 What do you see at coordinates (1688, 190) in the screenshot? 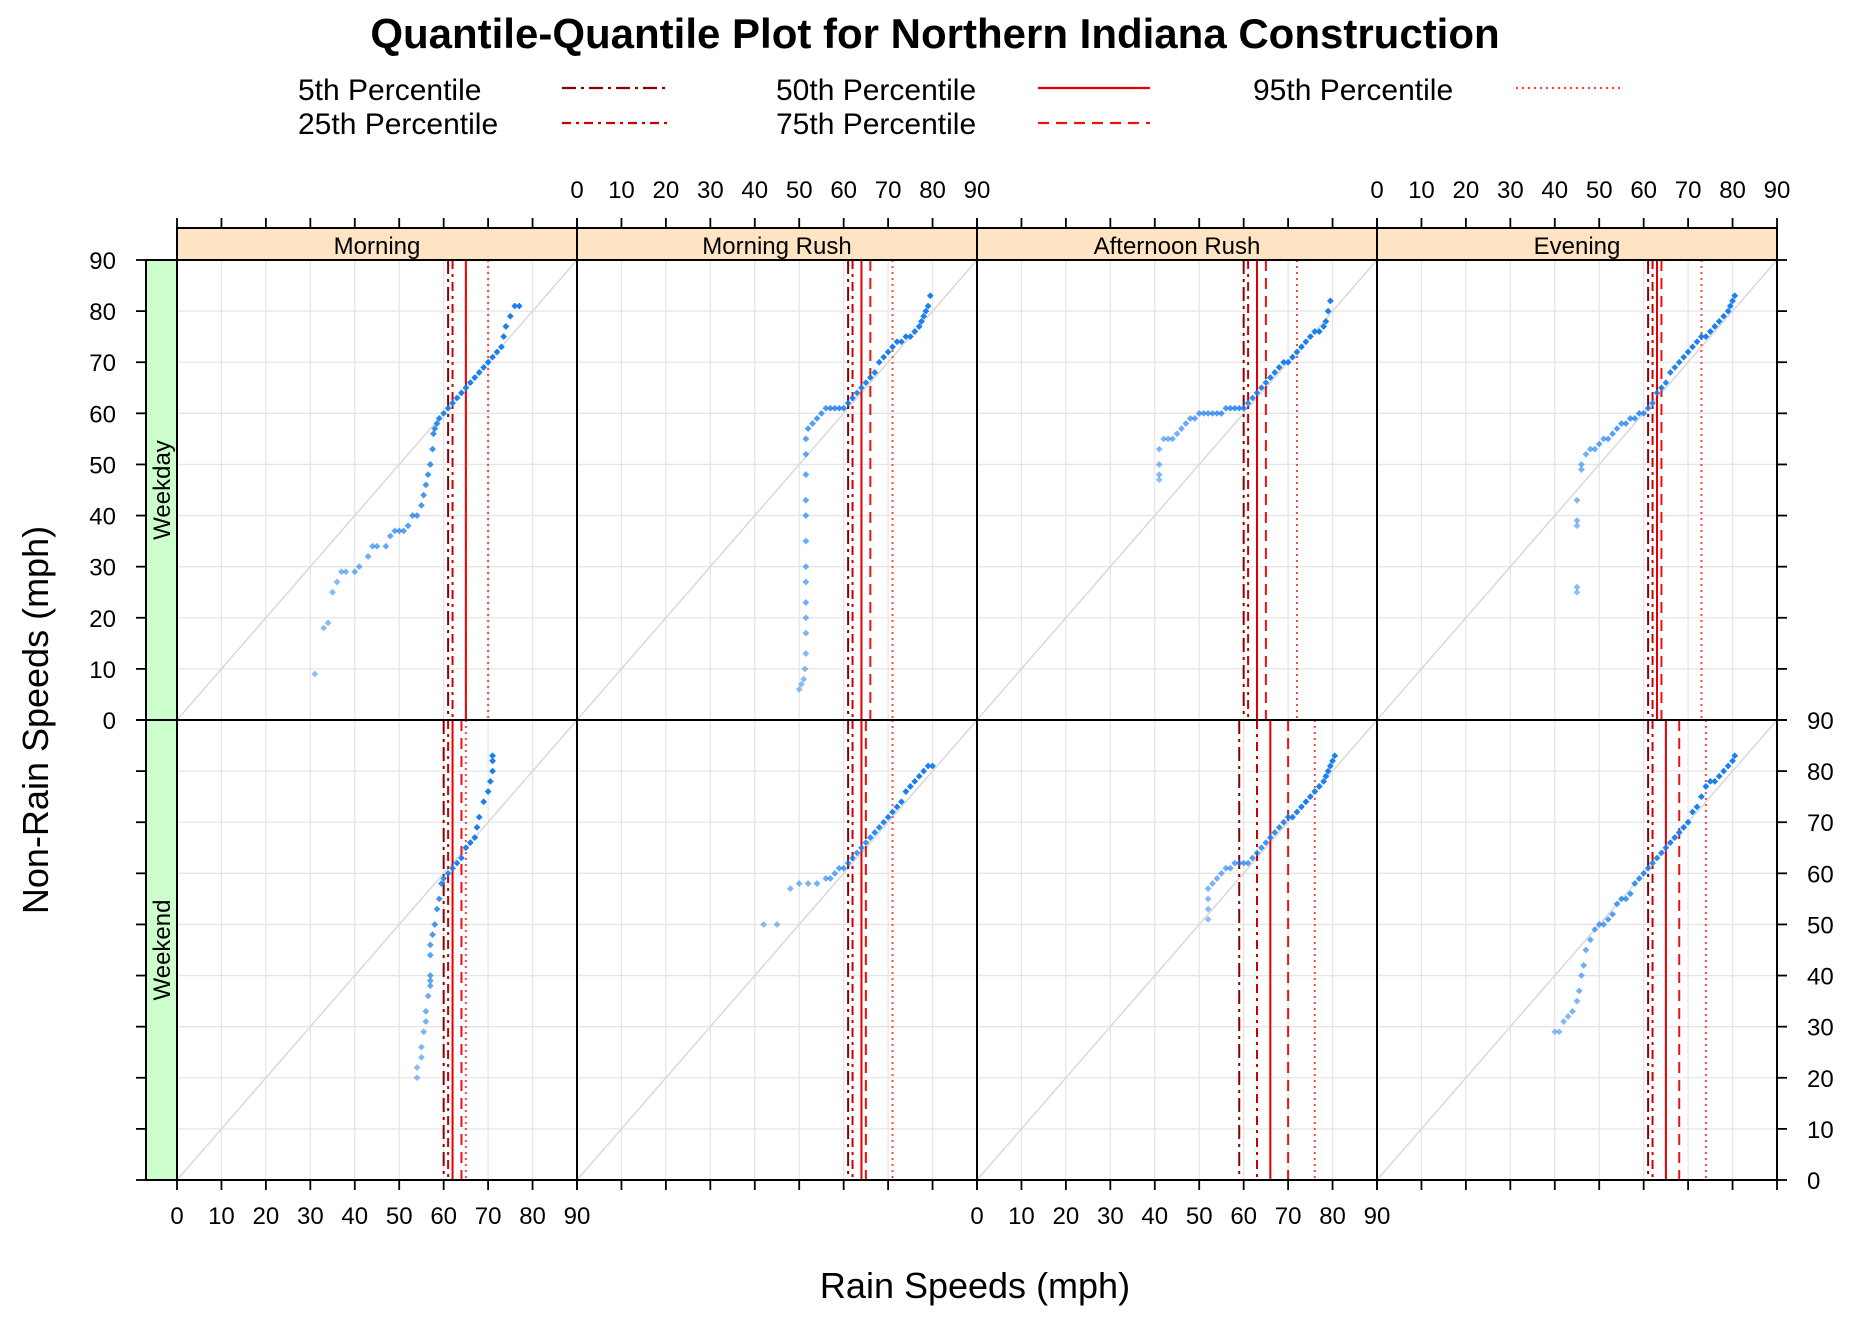
I see `x-tick-label-top: 70` at bounding box center [1688, 190].